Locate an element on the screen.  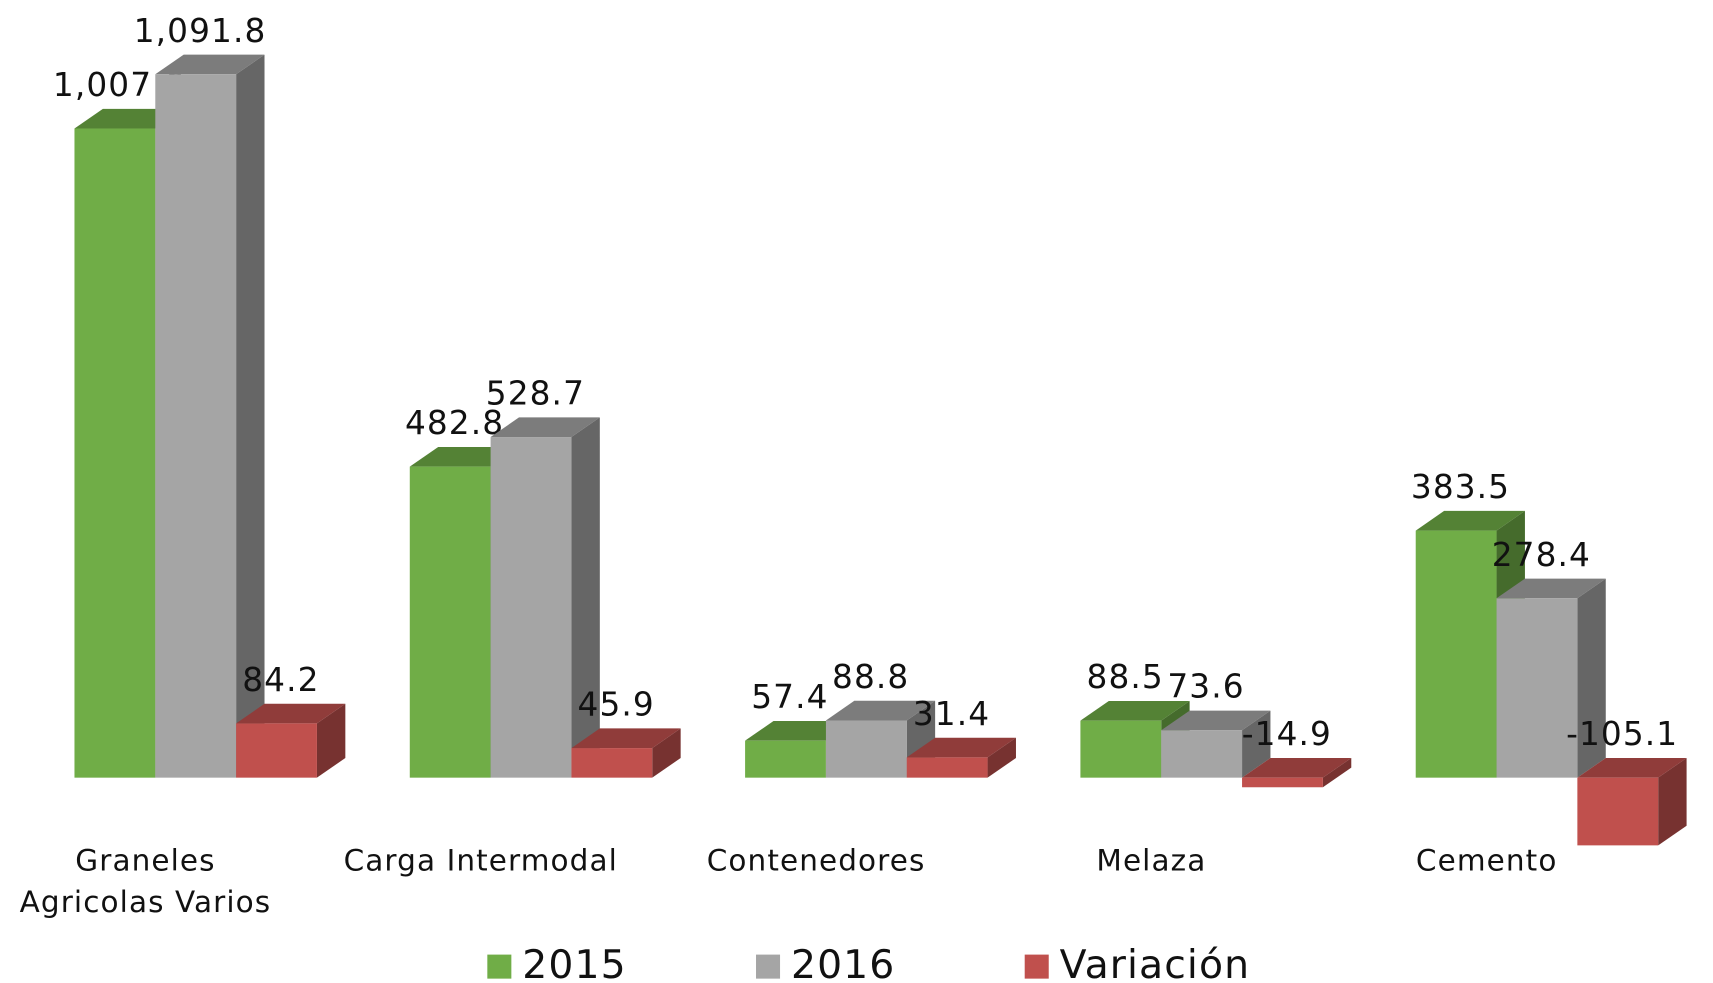
data-label: 383.5 is located at coordinates (1460, 487).